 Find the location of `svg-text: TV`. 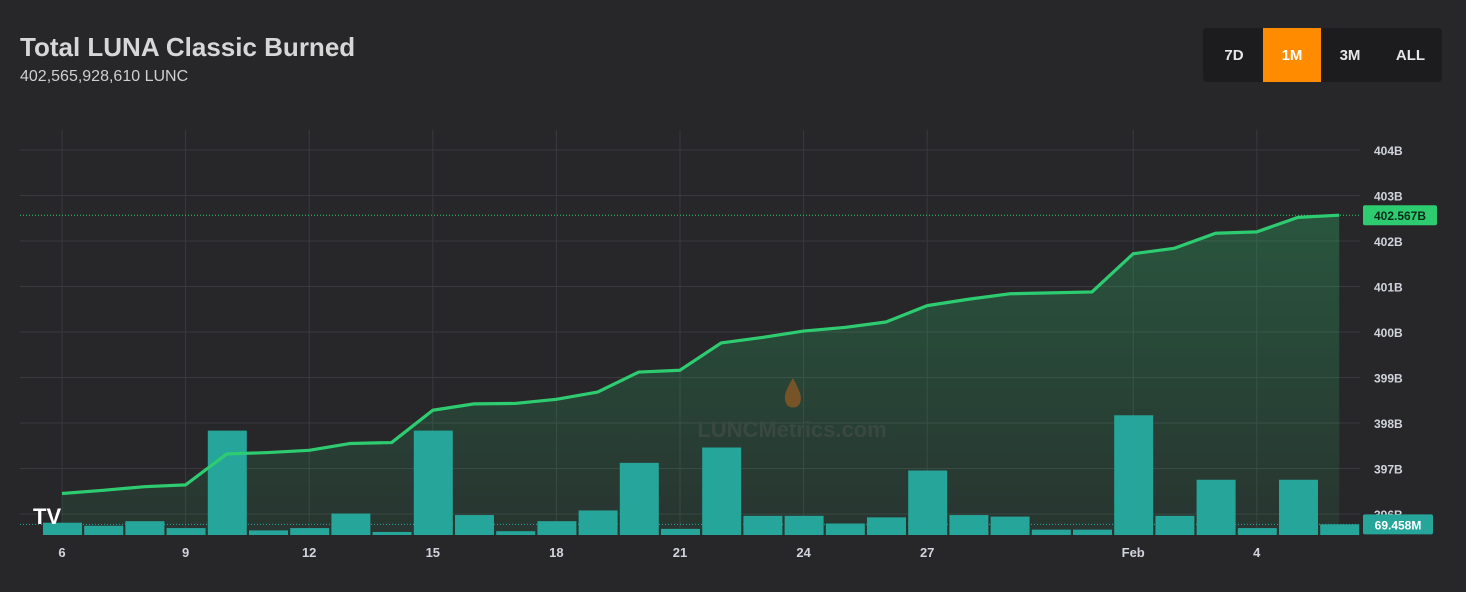

svg-text: TV is located at coordinates (47, 516).